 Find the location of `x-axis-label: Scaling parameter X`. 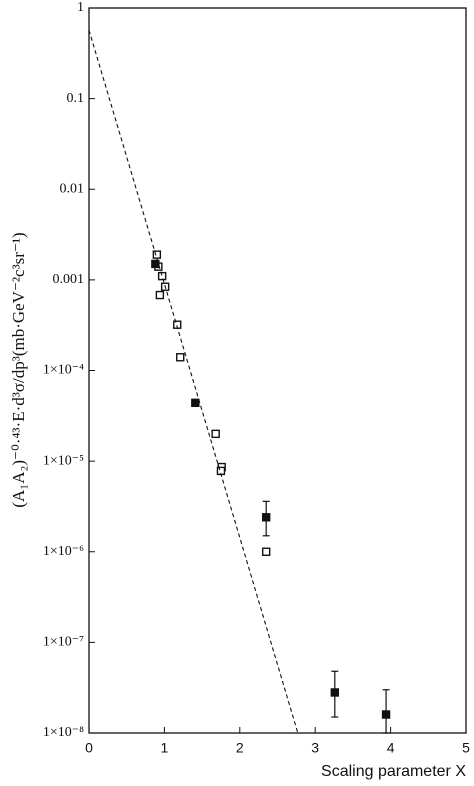

x-axis-label: Scaling parameter X is located at coordinates (393, 771).